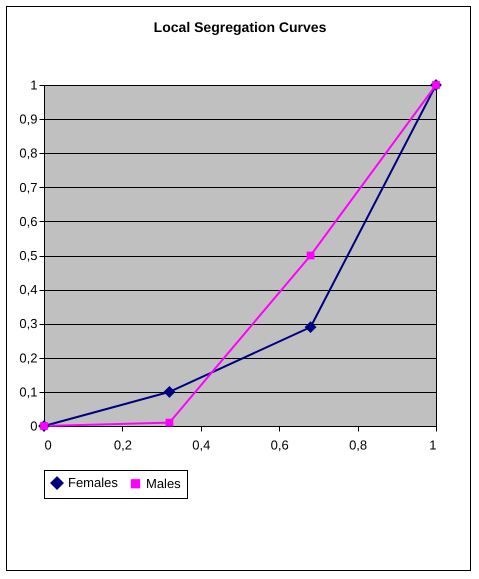 This screenshot has width=479, height=579. I want to click on y-tick-label: 1, so click(34, 85).